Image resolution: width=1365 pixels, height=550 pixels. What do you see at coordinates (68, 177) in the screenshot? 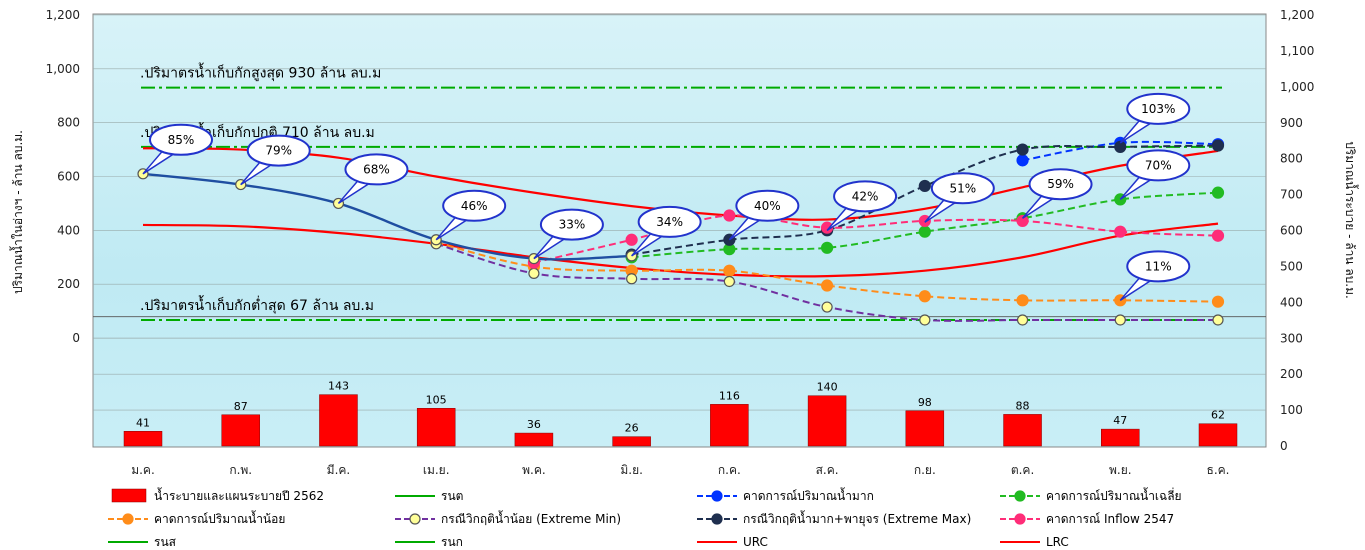
I see `left-tick-label: 600` at bounding box center [68, 177].